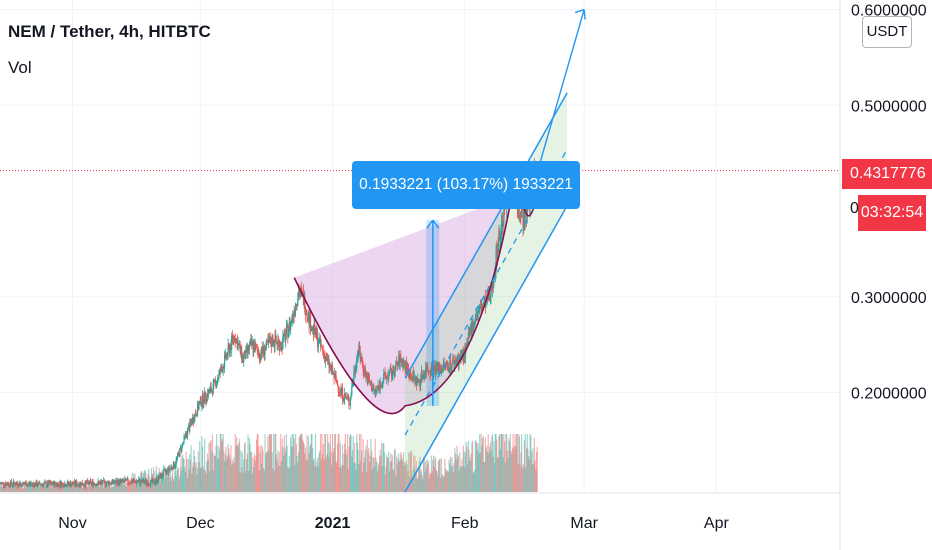 The image size is (932, 550). I want to click on time-scale: Nov Dec 2021 Feb Mar Apr, so click(393, 523).